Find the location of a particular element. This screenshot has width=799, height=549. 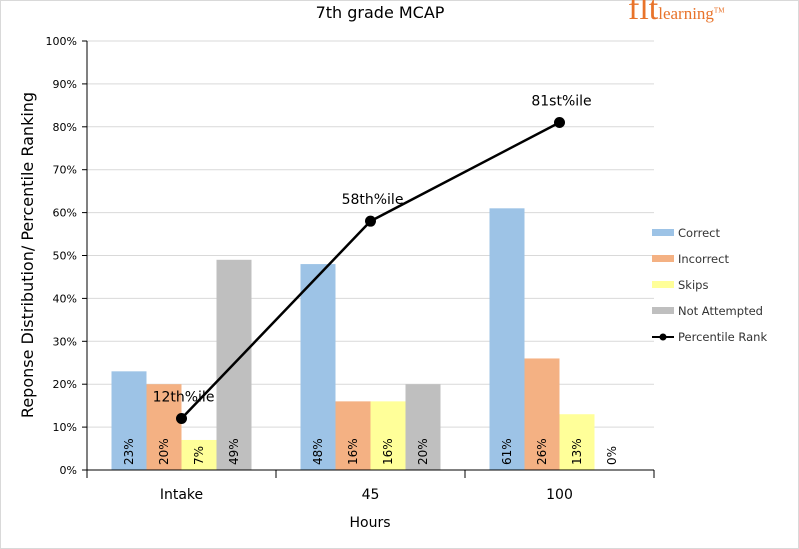

legend-label: Not Attempted is located at coordinates (720, 311).